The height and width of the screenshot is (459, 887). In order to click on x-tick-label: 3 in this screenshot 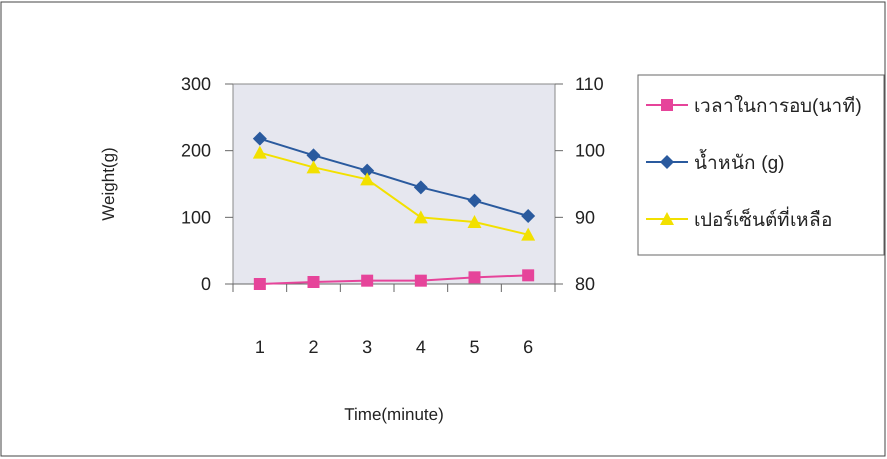, I will do `click(367, 347)`.